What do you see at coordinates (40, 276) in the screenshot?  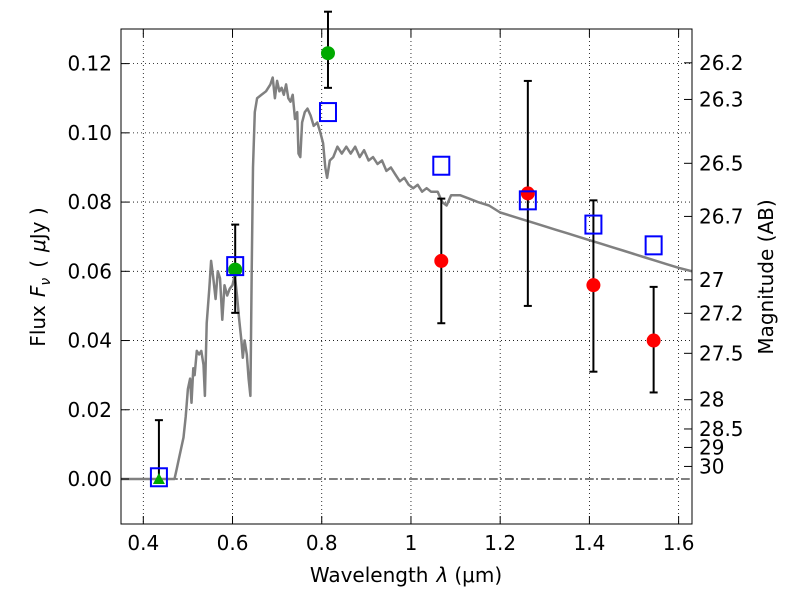 I see `y-axis-label: FluxFν(μJy )` at bounding box center [40, 276].